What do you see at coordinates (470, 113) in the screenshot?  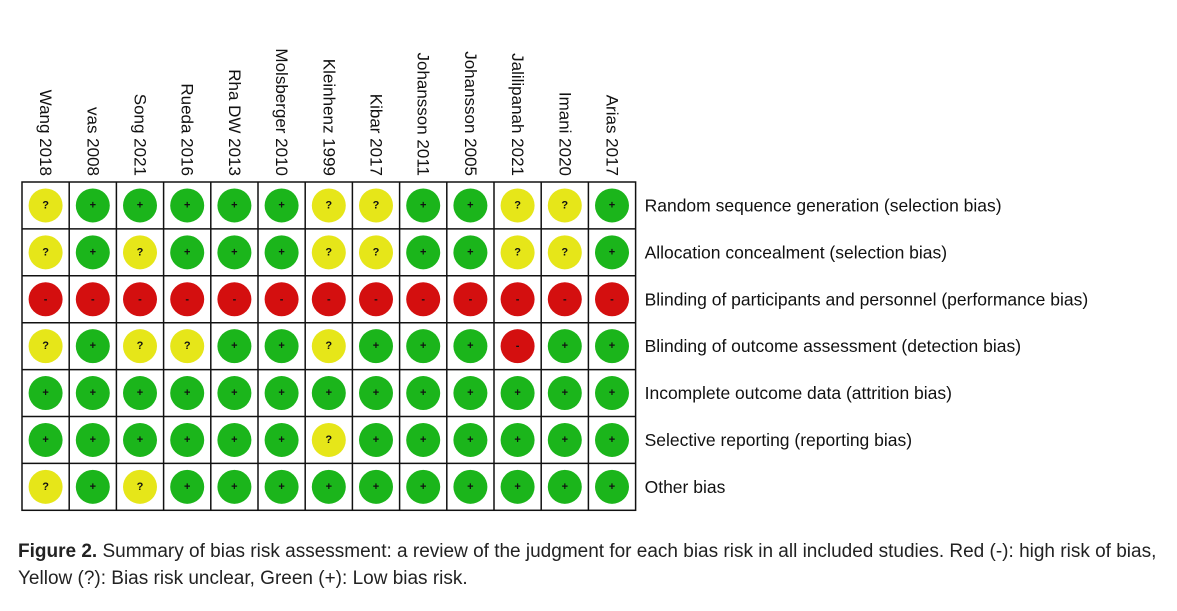 I see `study-label: Johansson 2005` at bounding box center [470, 113].